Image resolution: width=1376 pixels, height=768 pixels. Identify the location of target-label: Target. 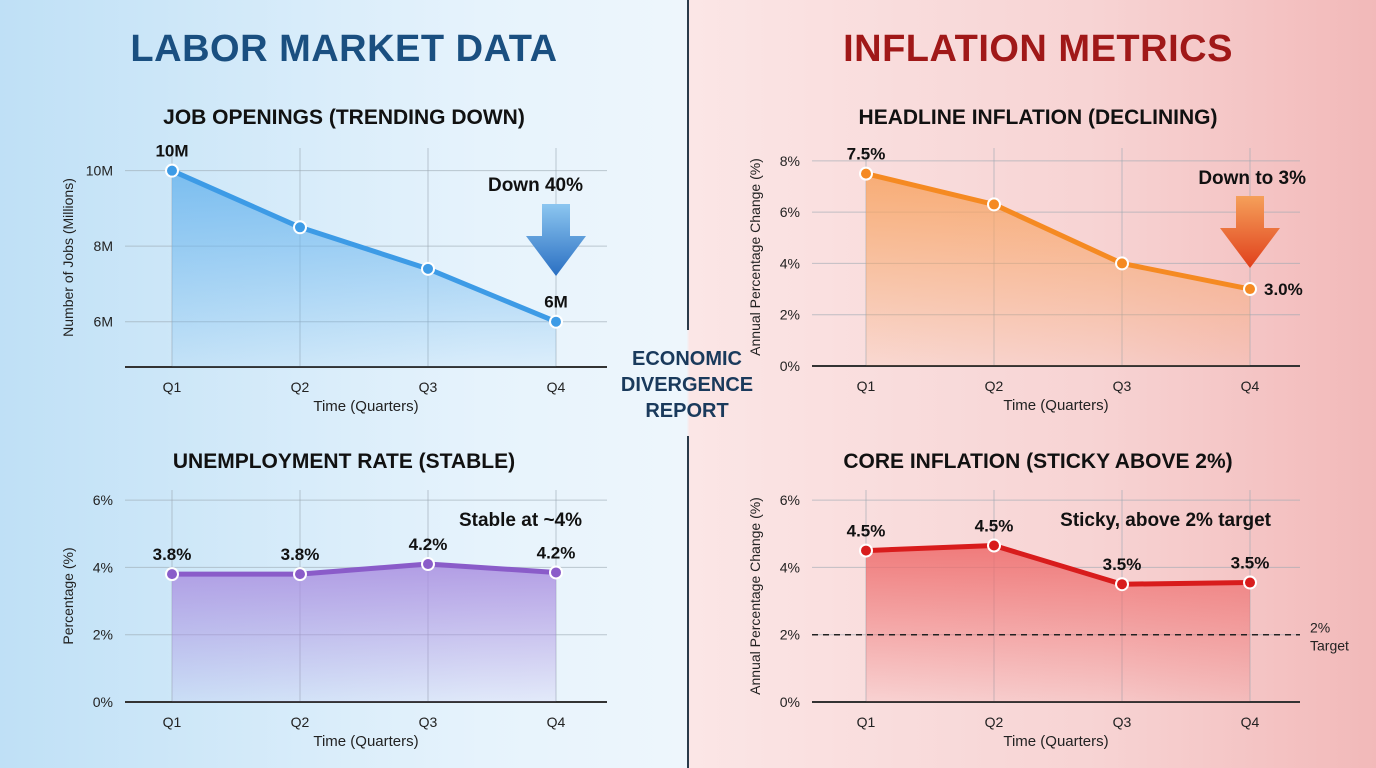
(1329, 646).